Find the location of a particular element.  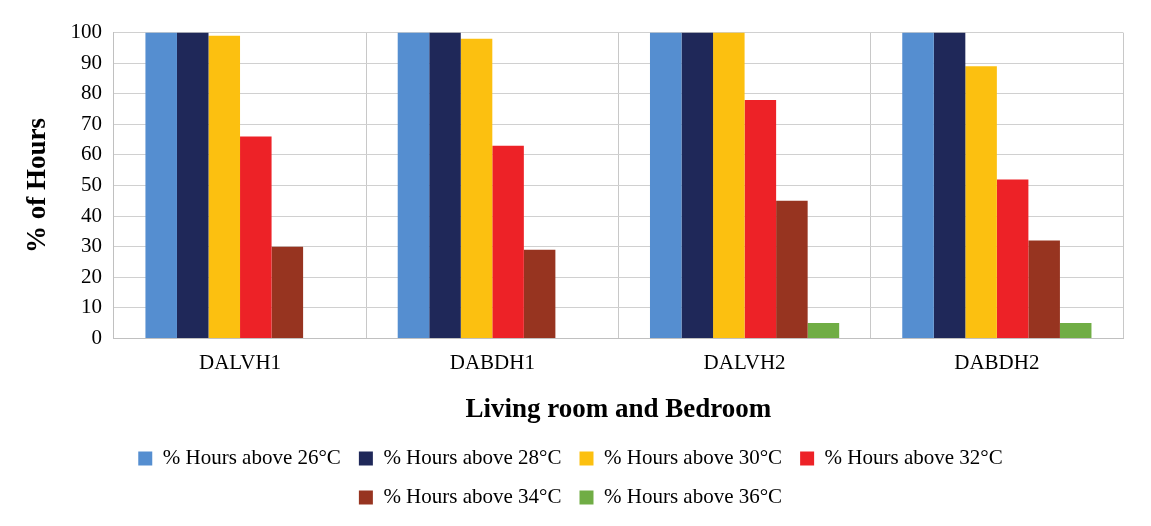

x-axis-title: Living room and Bedroom is located at coordinates (618, 407).